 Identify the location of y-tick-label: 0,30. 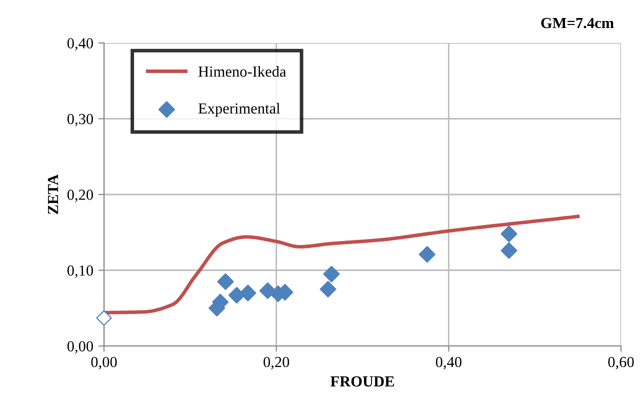
(80, 120).